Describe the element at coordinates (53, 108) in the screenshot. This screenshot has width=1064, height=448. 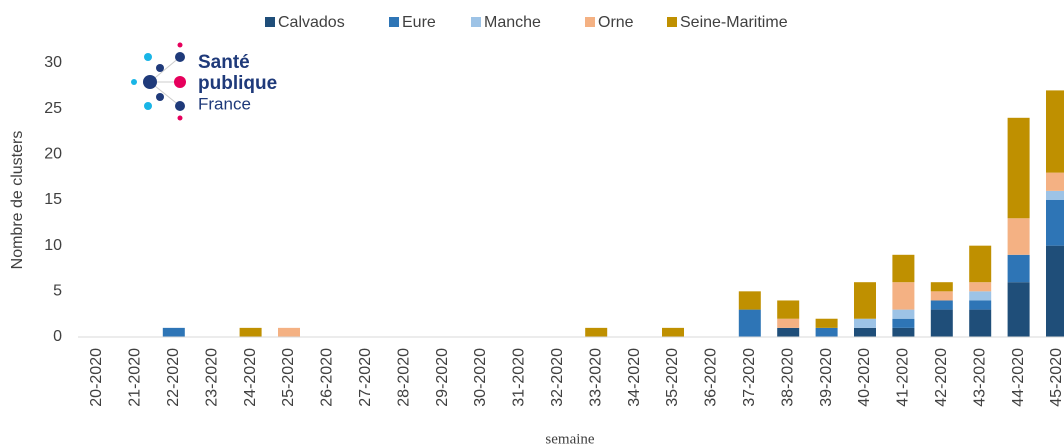
I see `y-tick-label: 25` at that location.